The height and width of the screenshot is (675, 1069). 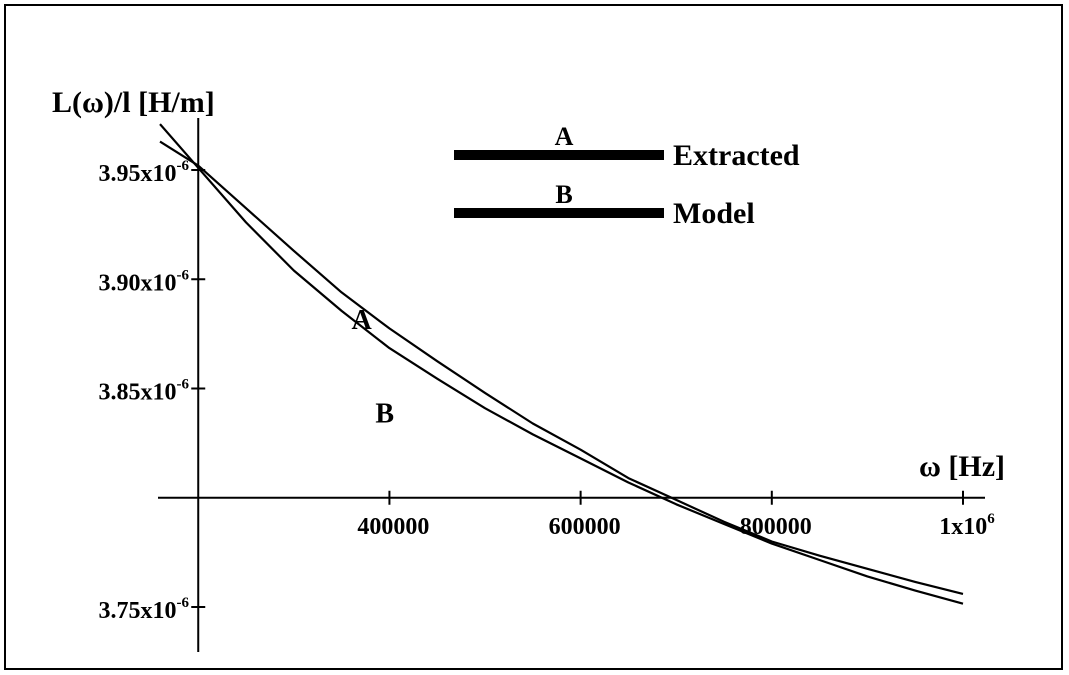 I want to click on legend: A Extracted B Model, so click(x=627, y=176).